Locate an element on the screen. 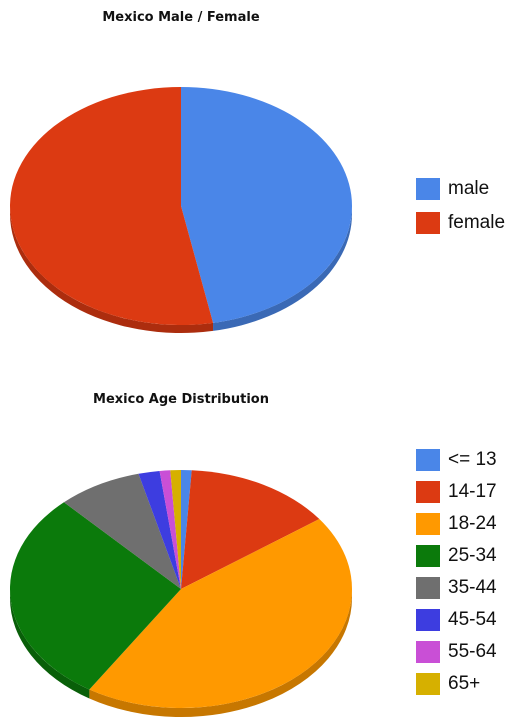 This screenshot has width=521, height=724. legend: male female is located at coordinates (460, 206).